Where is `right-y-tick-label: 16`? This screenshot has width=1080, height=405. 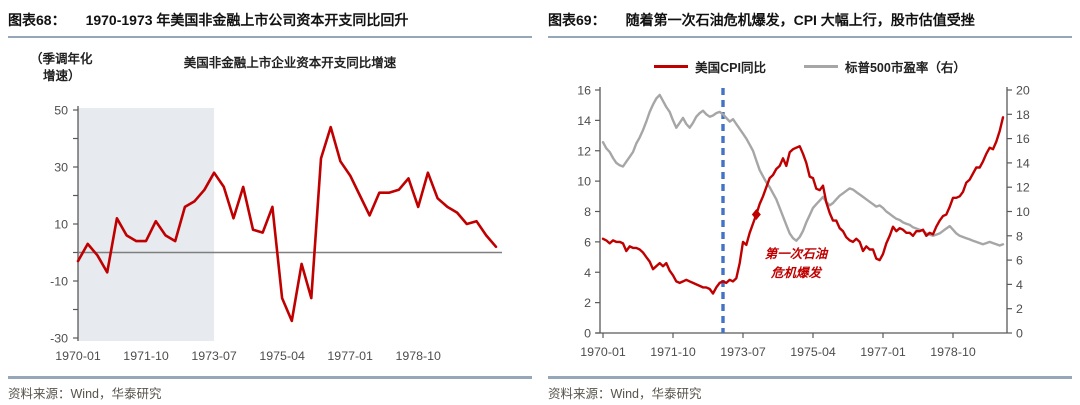 right-y-tick-label: 16 is located at coordinates (1023, 139).